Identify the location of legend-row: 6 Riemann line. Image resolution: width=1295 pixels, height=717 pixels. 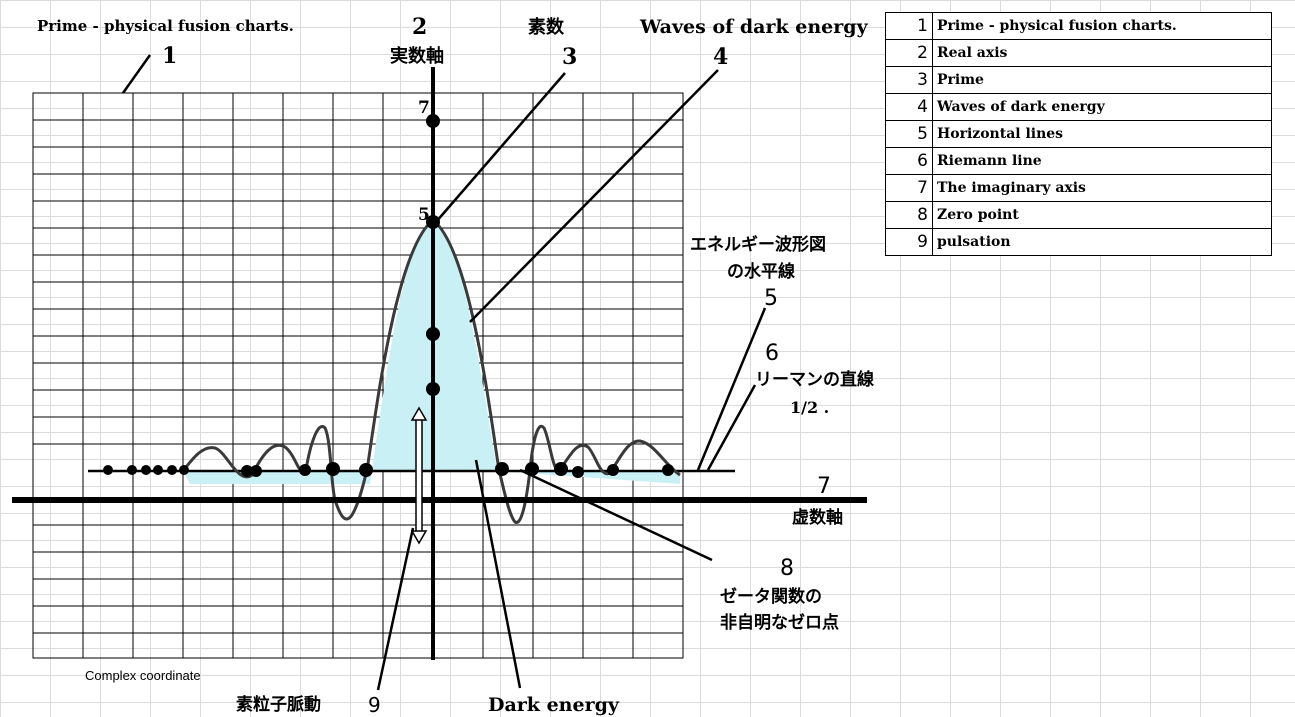
(1078, 161).